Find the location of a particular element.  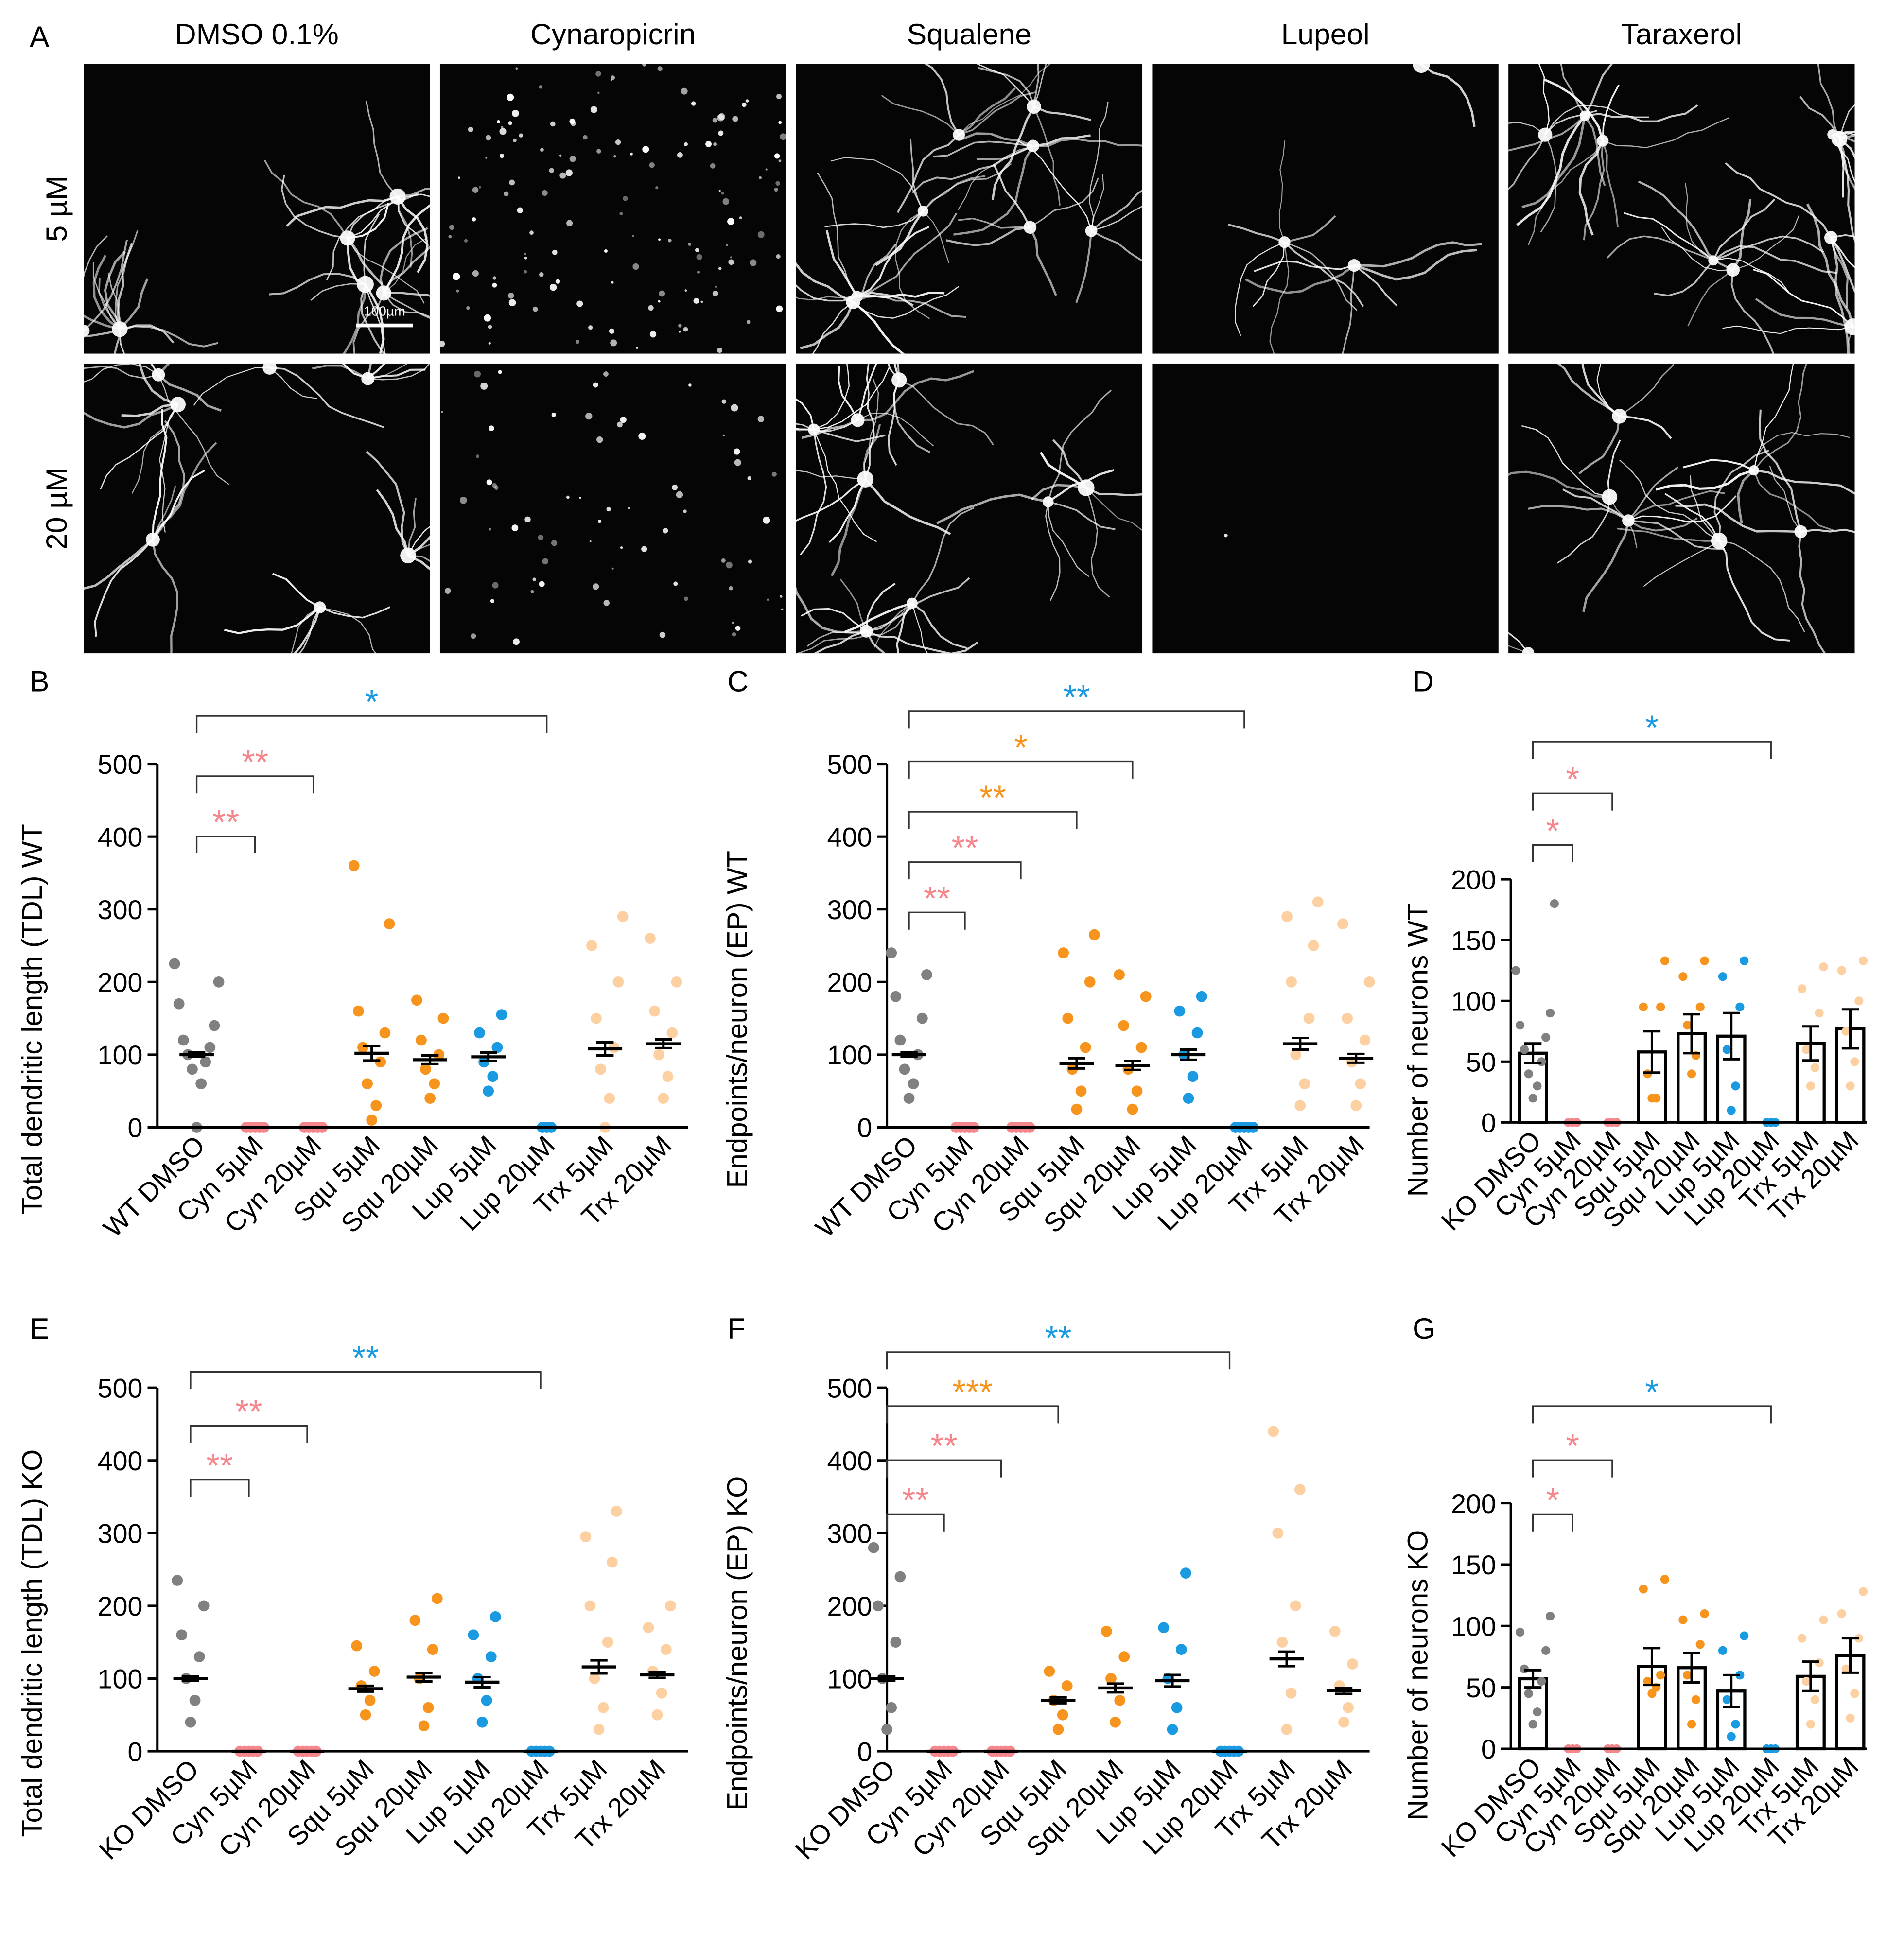

significance-label: ** is located at coordinates (248, 1411).